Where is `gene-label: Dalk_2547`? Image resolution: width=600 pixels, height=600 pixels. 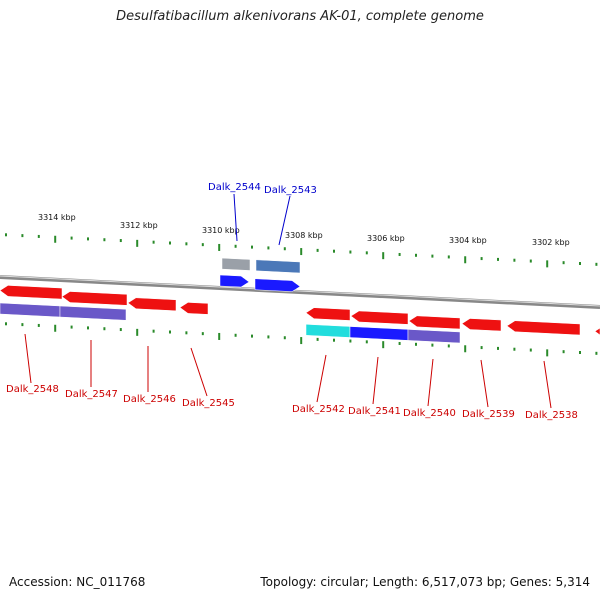 gene-label: Dalk_2547 is located at coordinates (91, 394).